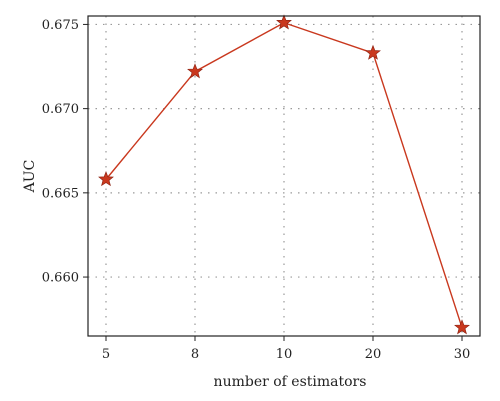  Describe the element at coordinates (30, 177) in the screenshot. I see `y-axis-title: AUC` at that location.